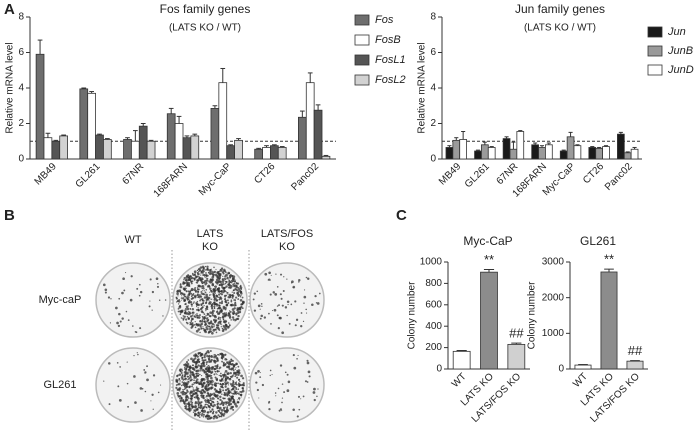 Image resolution: width=700 pixels, height=431 pixels. What do you see at coordinates (46, 174) in the screenshot?
I see `x-tick-label: MB49` at bounding box center [46, 174].